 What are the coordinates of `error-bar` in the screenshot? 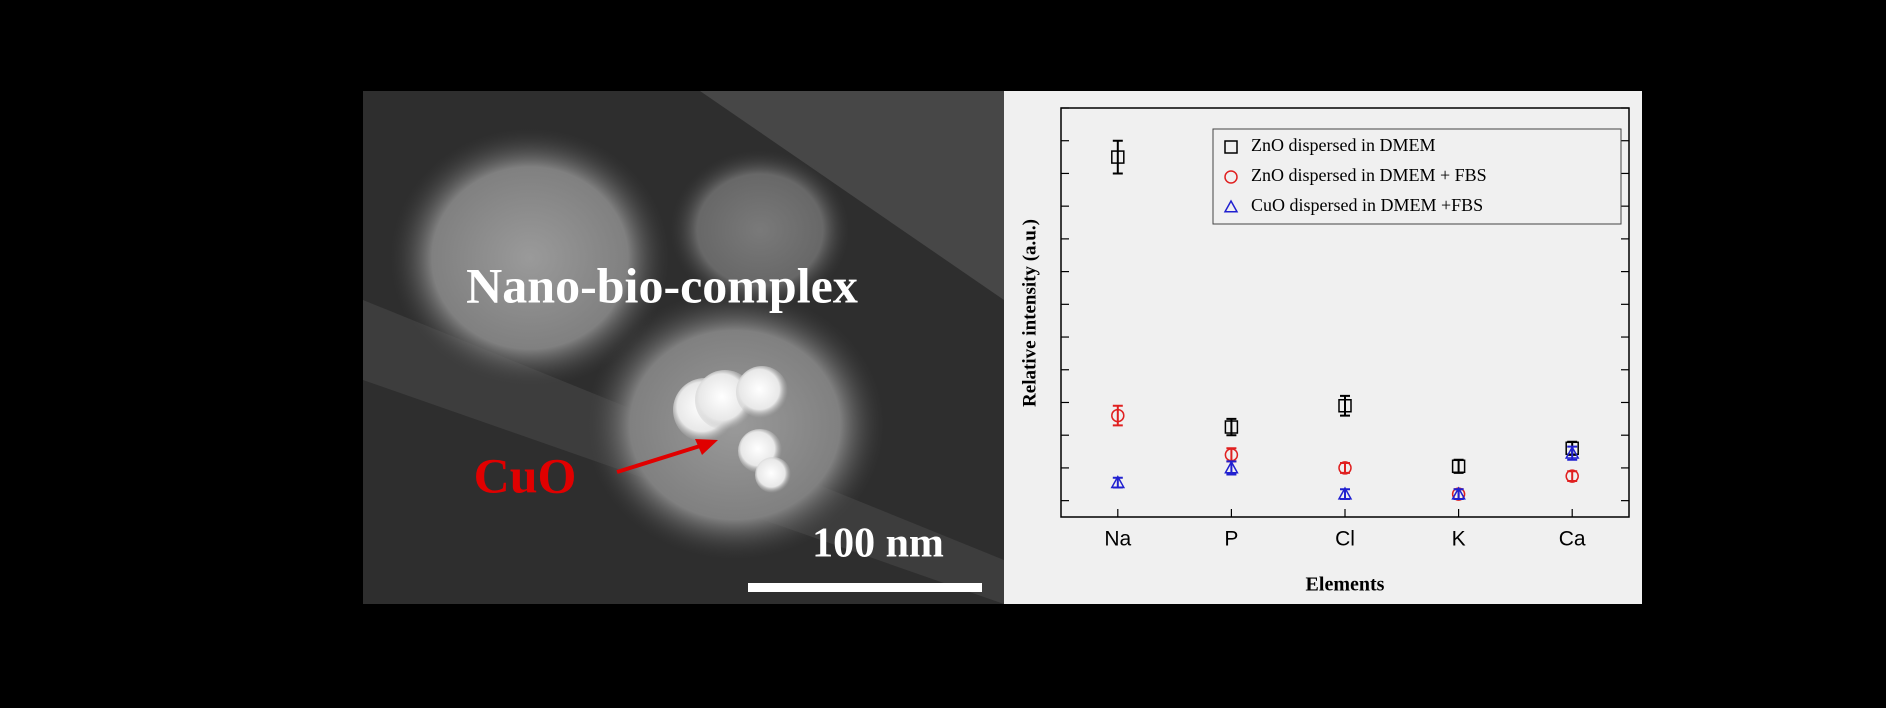 It's located at (1117, 157).